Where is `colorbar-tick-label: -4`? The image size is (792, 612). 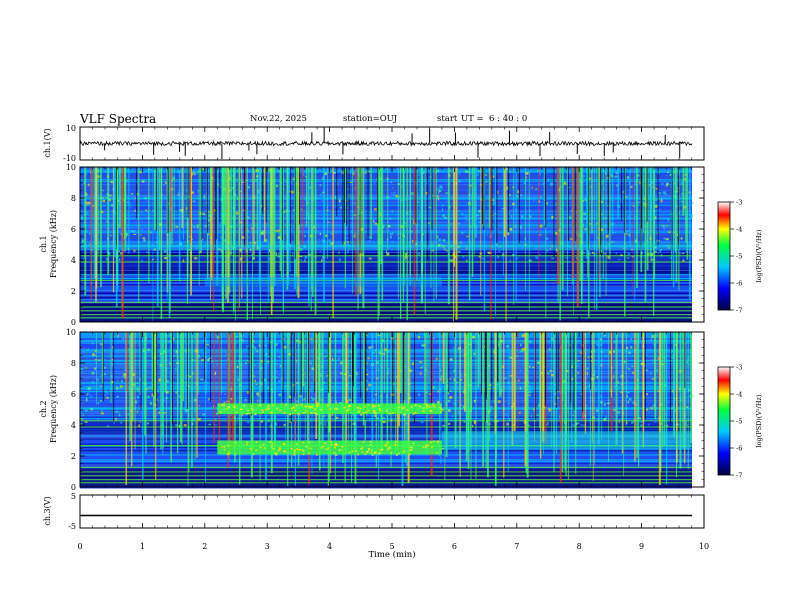 colorbar-tick-label: -4 is located at coordinates (739, 395).